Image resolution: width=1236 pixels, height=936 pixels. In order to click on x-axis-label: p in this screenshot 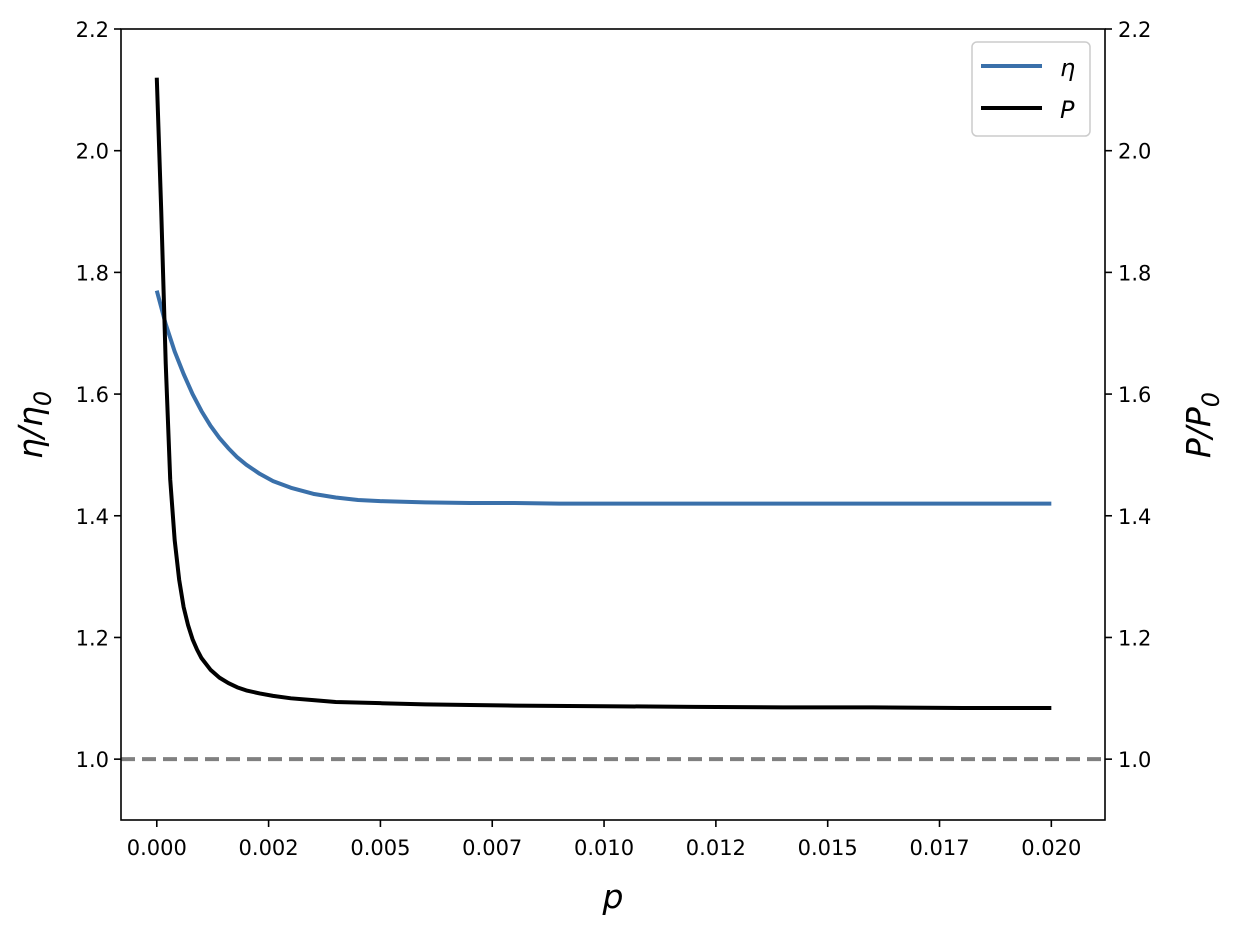, I will do `click(613, 896)`.